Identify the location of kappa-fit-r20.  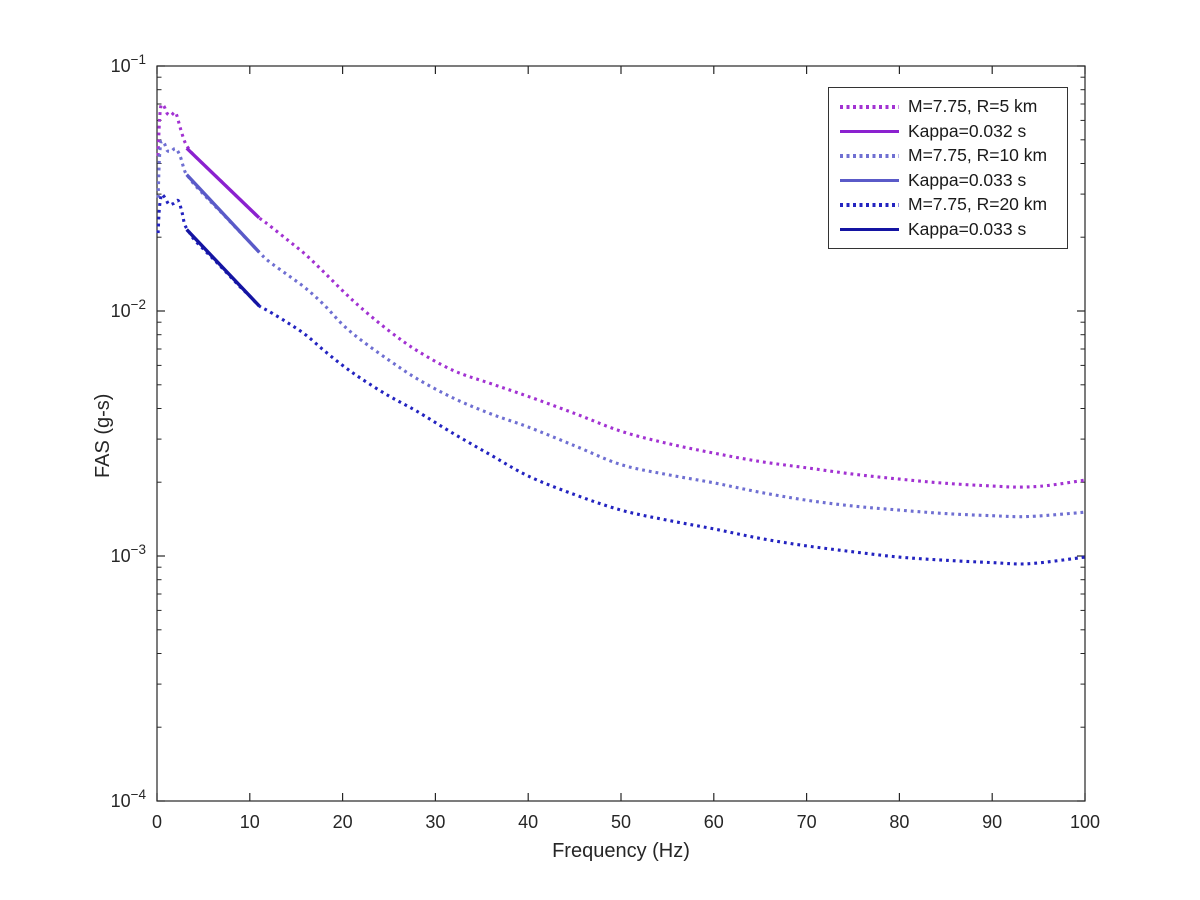
(223, 267).